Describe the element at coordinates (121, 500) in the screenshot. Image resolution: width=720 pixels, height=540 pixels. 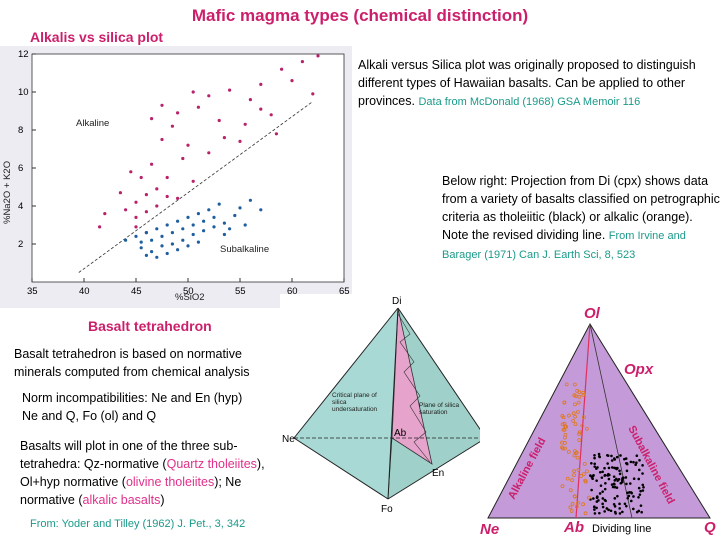
I see `alkalic-basalts-term: alkalic basalts` at that location.